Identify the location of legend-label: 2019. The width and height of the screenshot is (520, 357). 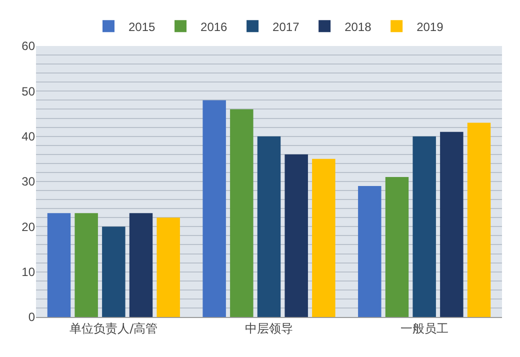
(430, 27).